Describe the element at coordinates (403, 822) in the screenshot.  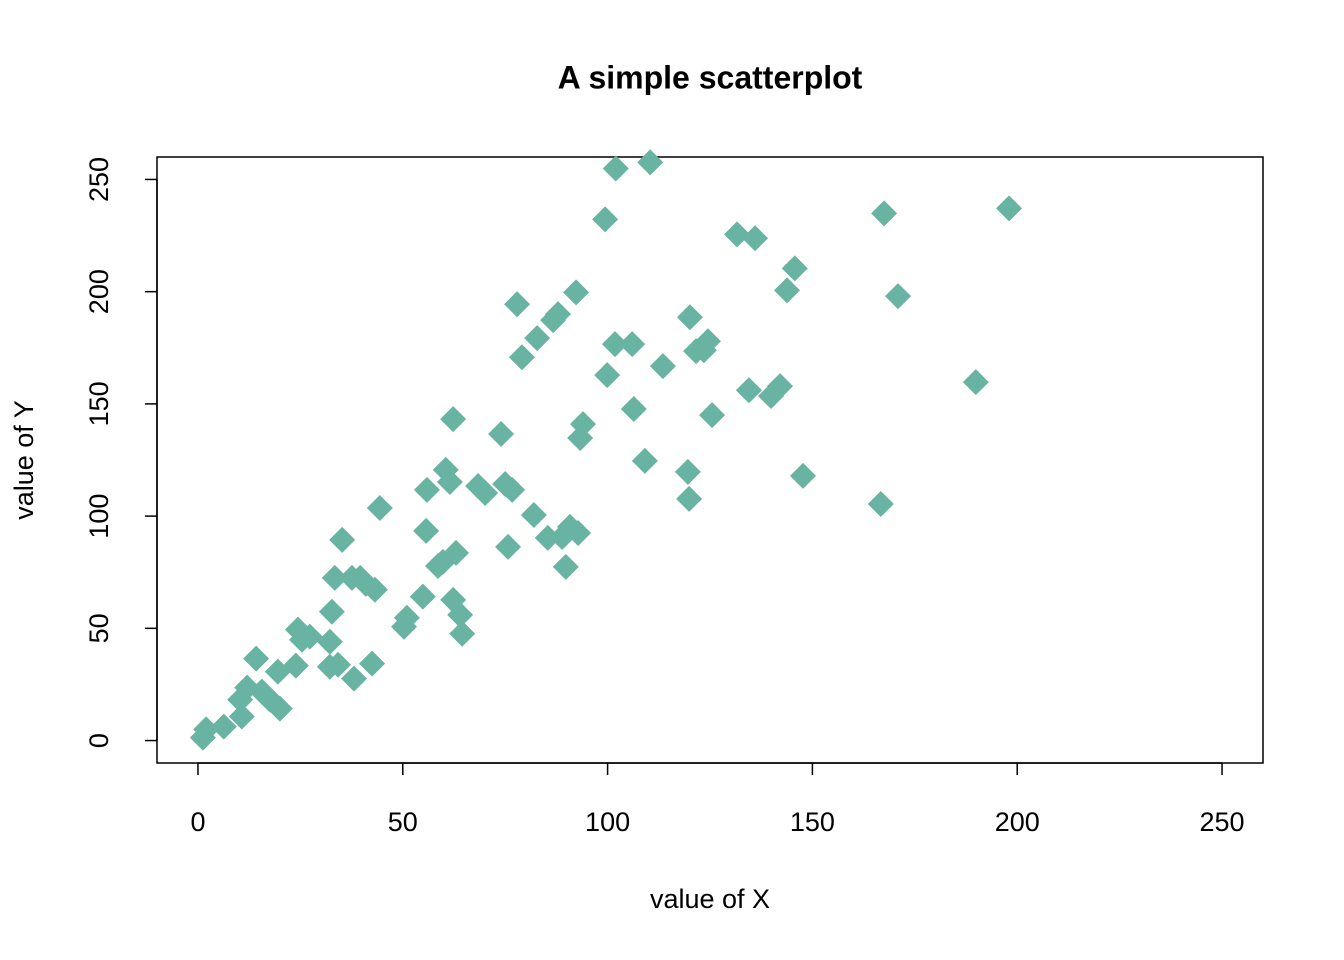
I see `x-tick-label: 50` at that location.